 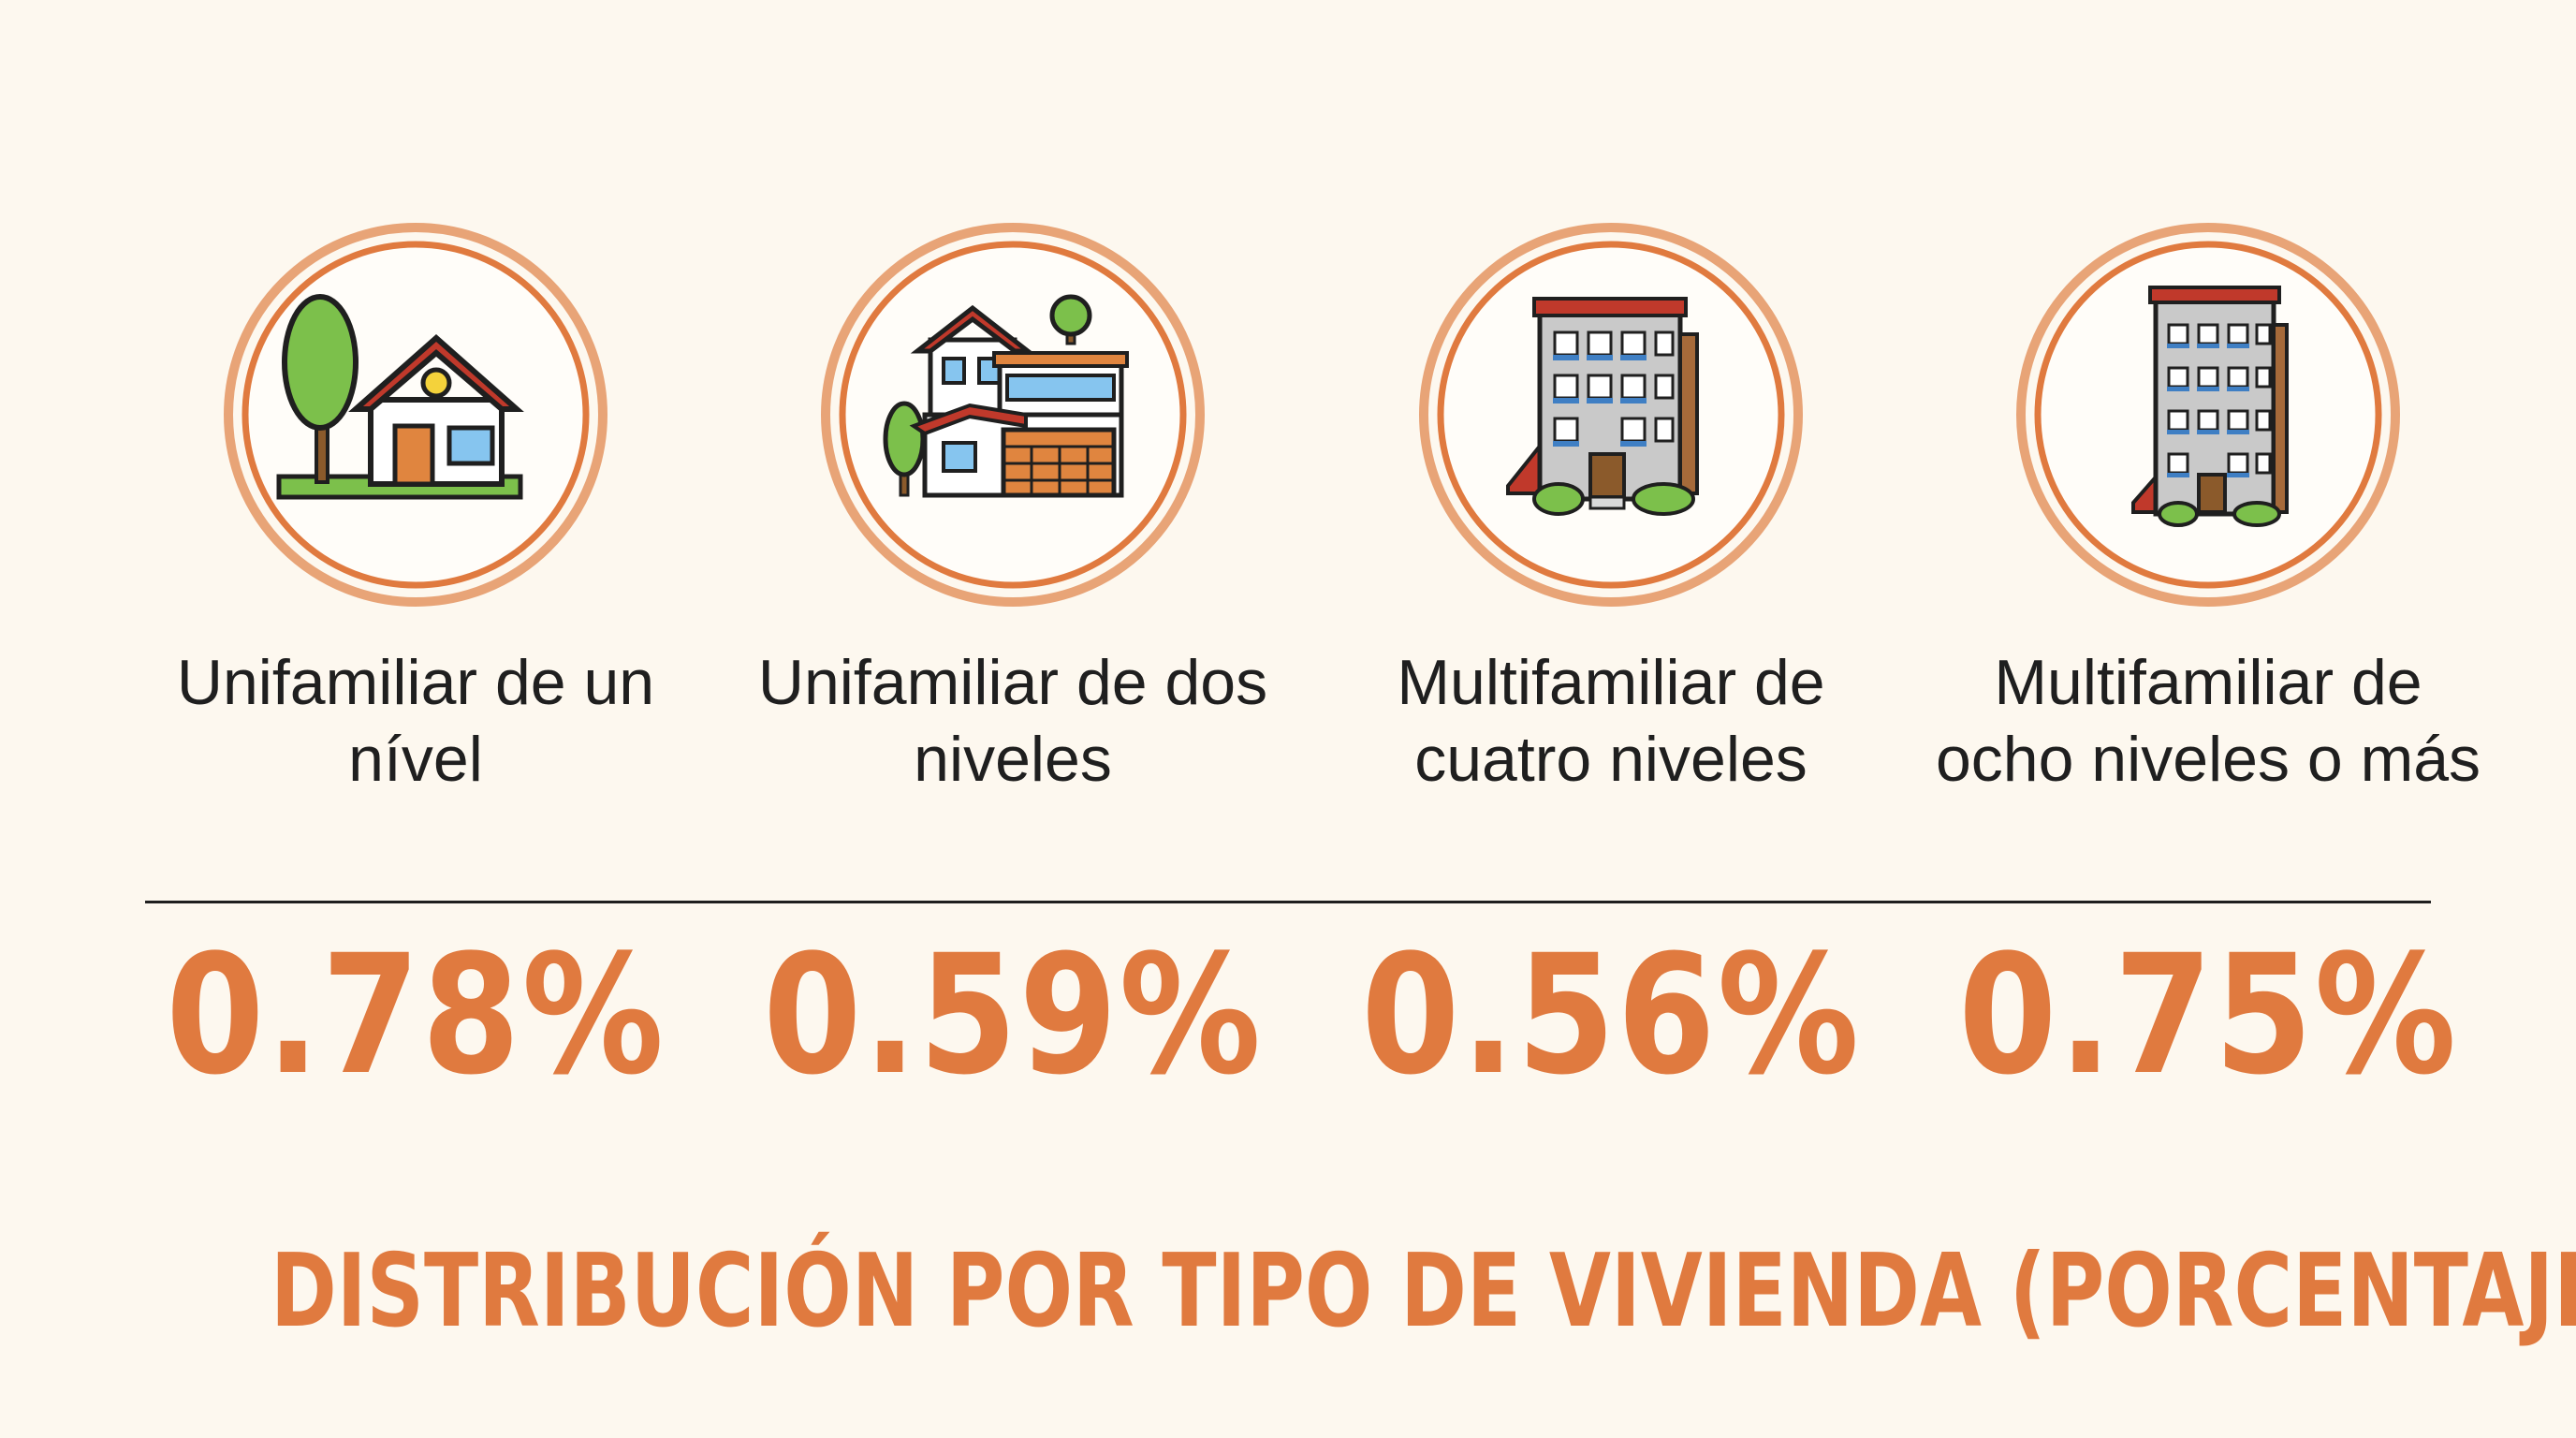 I want to click on percentage-value: 0.59%, so click(x=1013, y=1015).